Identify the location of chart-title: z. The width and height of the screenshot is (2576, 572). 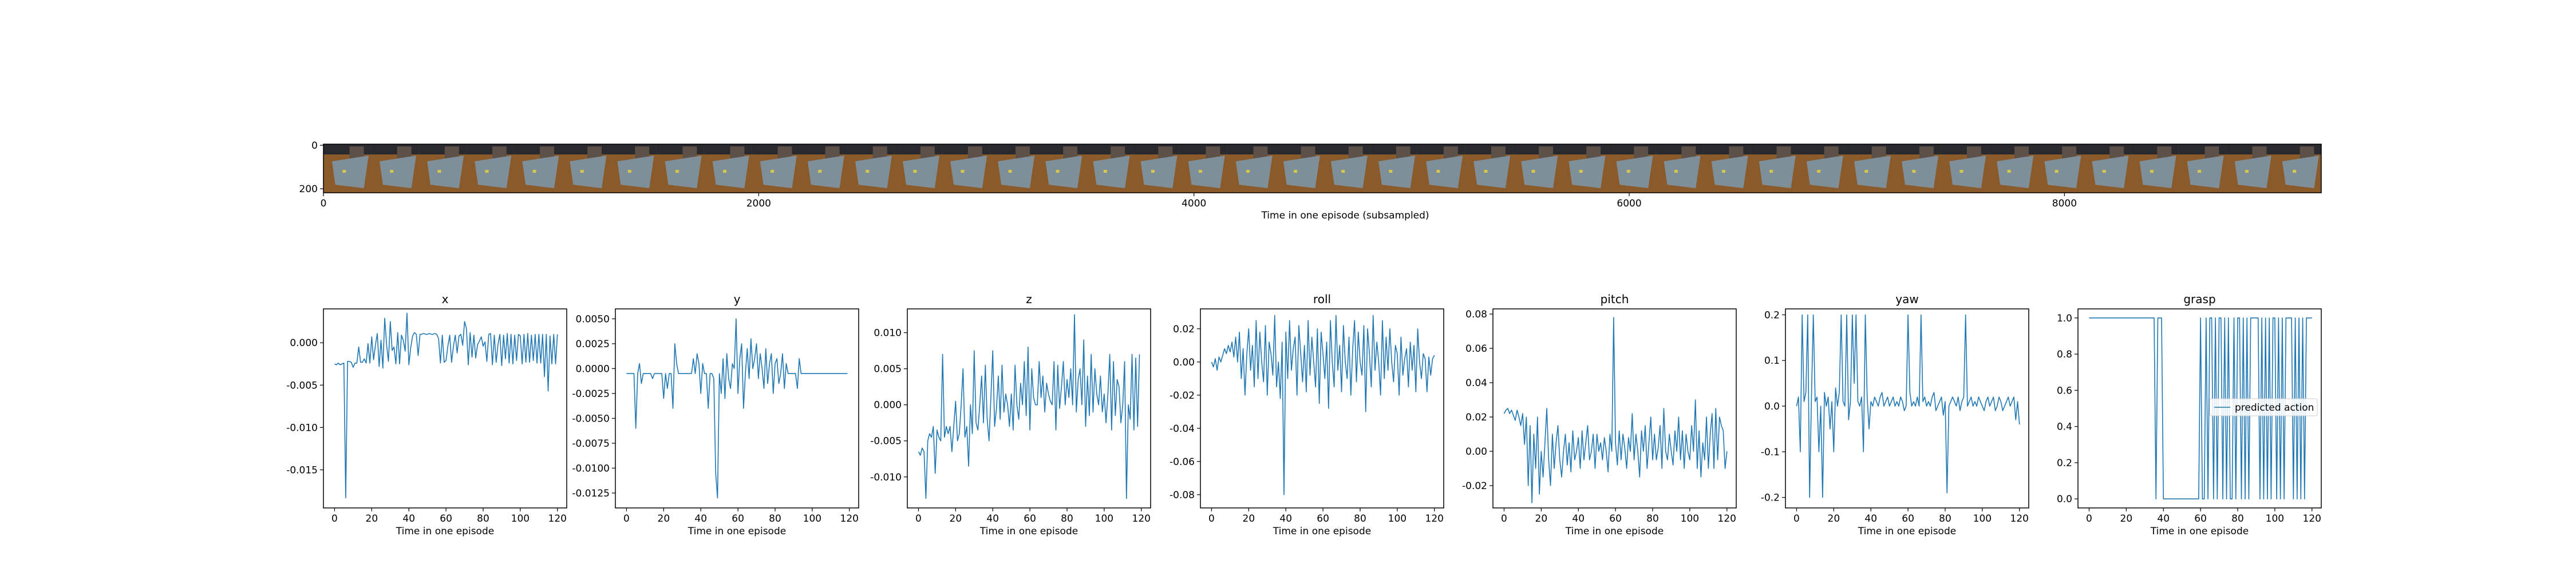
(1029, 299).